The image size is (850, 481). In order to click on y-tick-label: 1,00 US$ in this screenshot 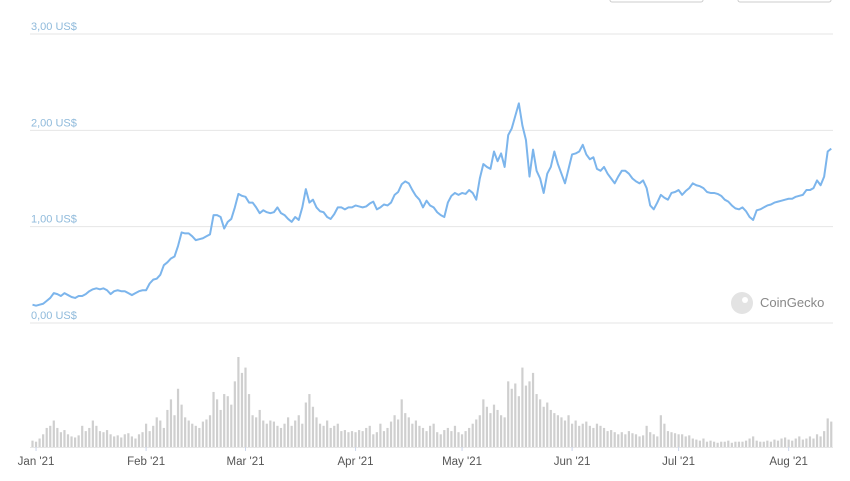, I will do `click(54, 220)`.